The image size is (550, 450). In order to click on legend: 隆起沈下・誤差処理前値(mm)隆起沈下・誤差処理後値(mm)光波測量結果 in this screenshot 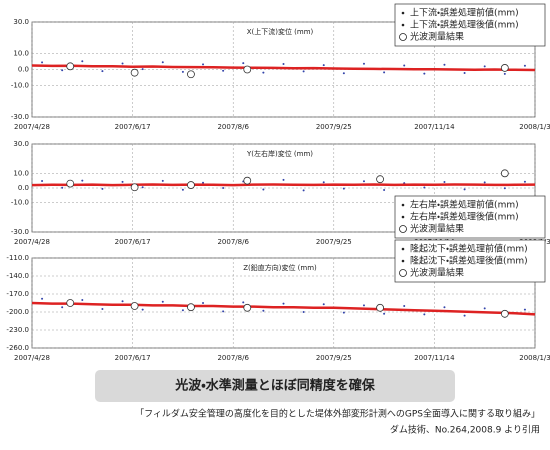, I will do `click(470, 261)`.